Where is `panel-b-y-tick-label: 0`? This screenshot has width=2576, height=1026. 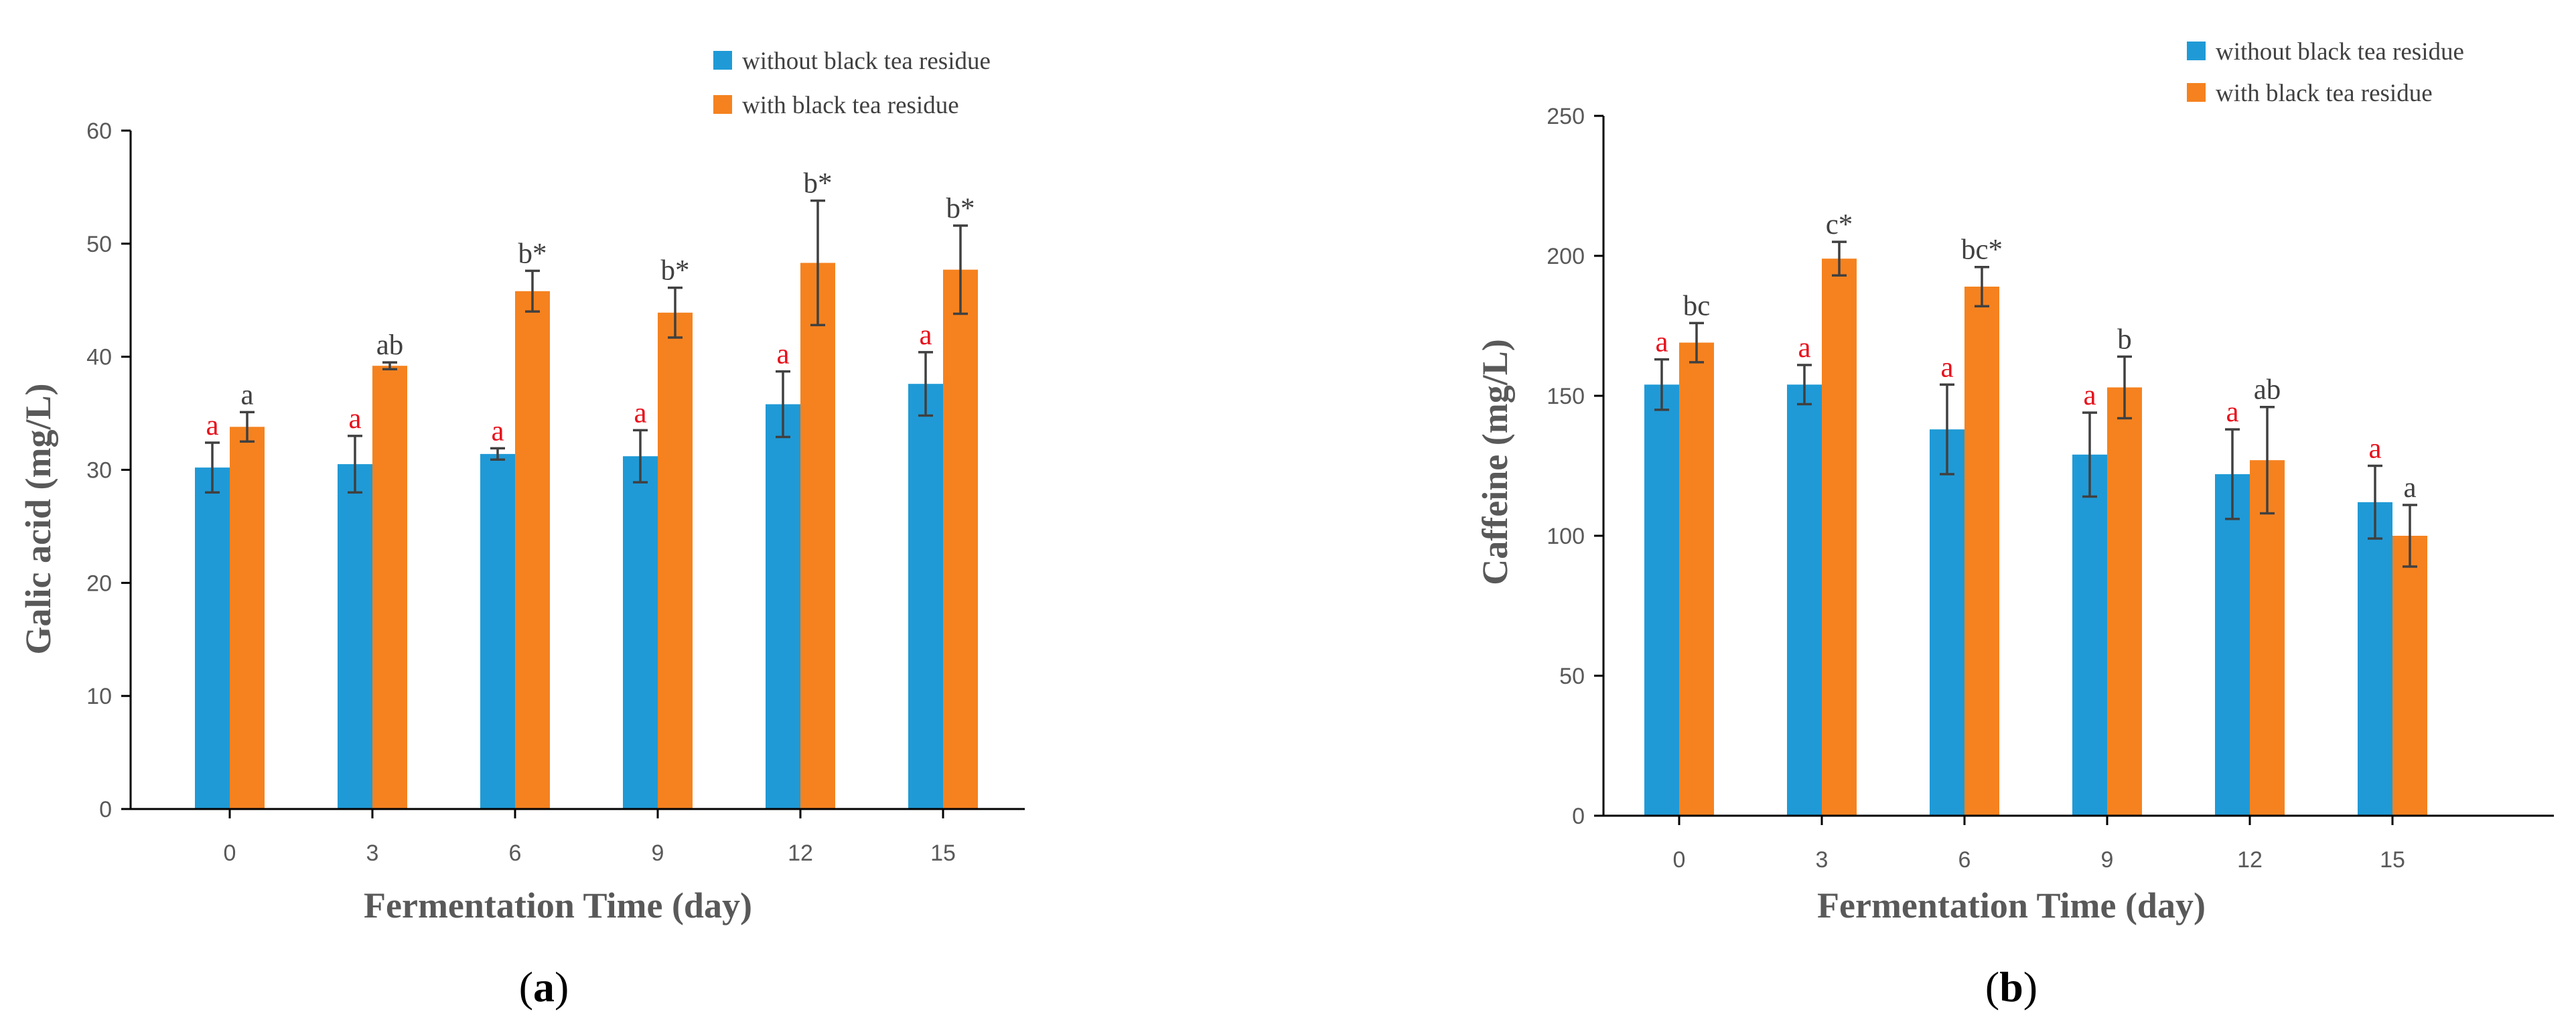
panel-b-y-tick-label: 0 is located at coordinates (1578, 816).